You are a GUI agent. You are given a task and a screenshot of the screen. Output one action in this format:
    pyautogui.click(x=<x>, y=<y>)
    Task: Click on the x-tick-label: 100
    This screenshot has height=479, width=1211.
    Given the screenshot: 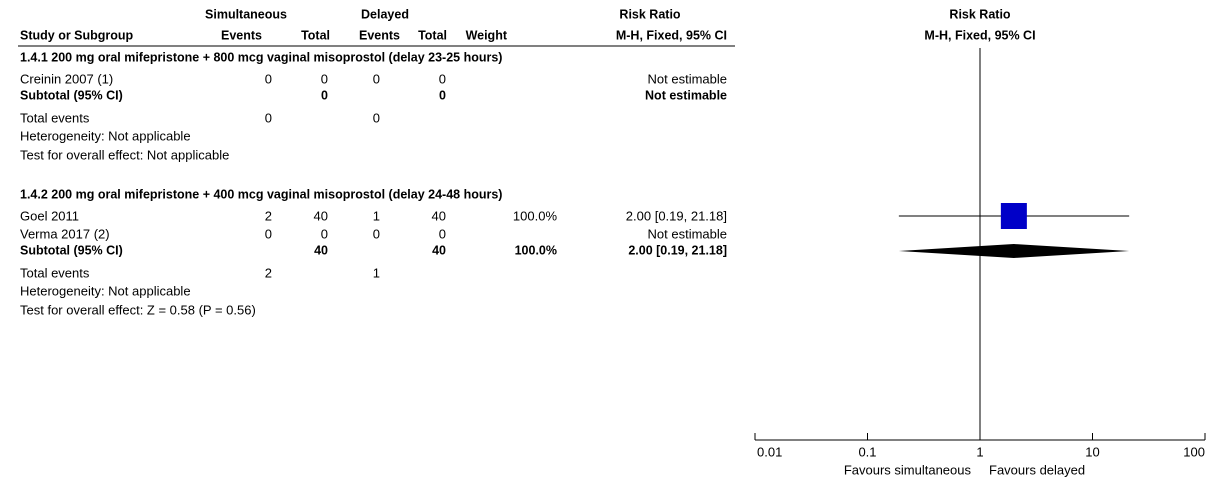 What is the action you would take?
    pyautogui.click(x=1194, y=451)
    